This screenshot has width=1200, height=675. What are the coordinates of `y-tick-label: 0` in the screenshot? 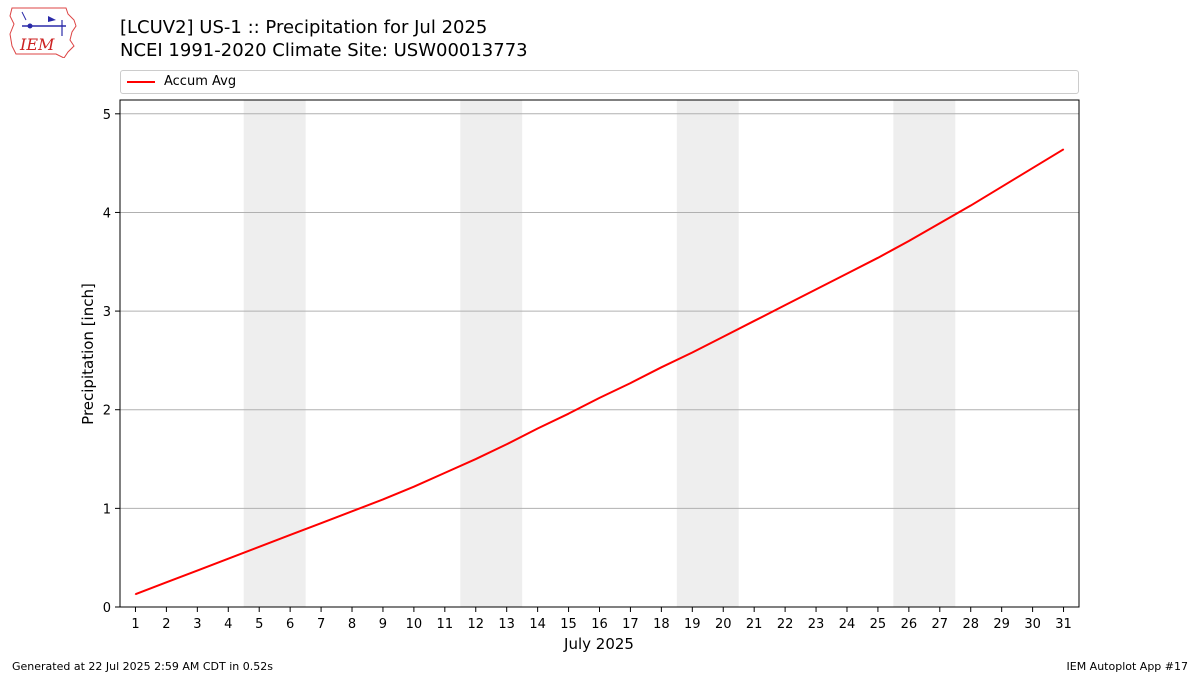 It's located at (107, 608).